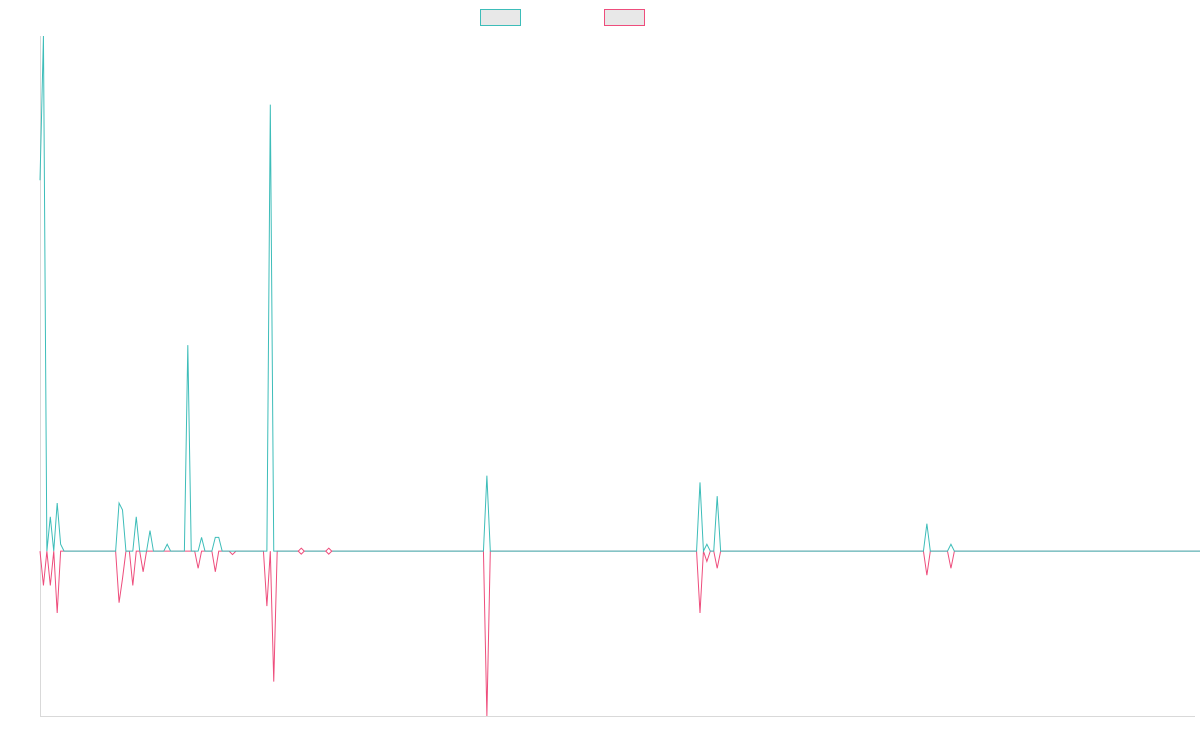 The width and height of the screenshot is (1200, 750). What do you see at coordinates (500, 17) in the screenshot?
I see `legend-swatch-series-a` at bounding box center [500, 17].